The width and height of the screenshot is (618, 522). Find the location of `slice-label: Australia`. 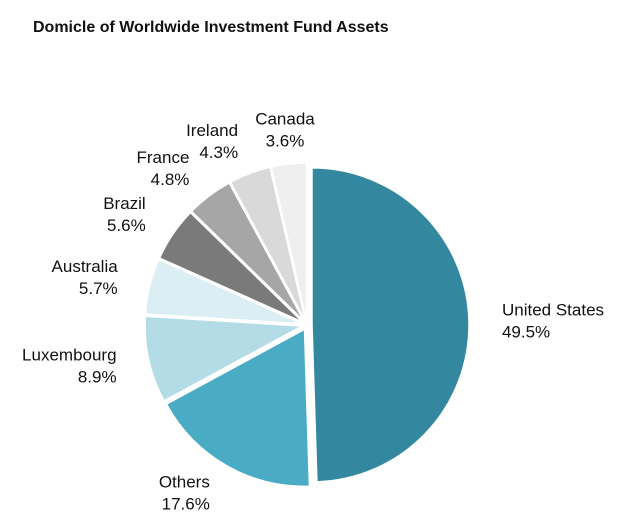

slice-label: Australia is located at coordinates (85, 266).